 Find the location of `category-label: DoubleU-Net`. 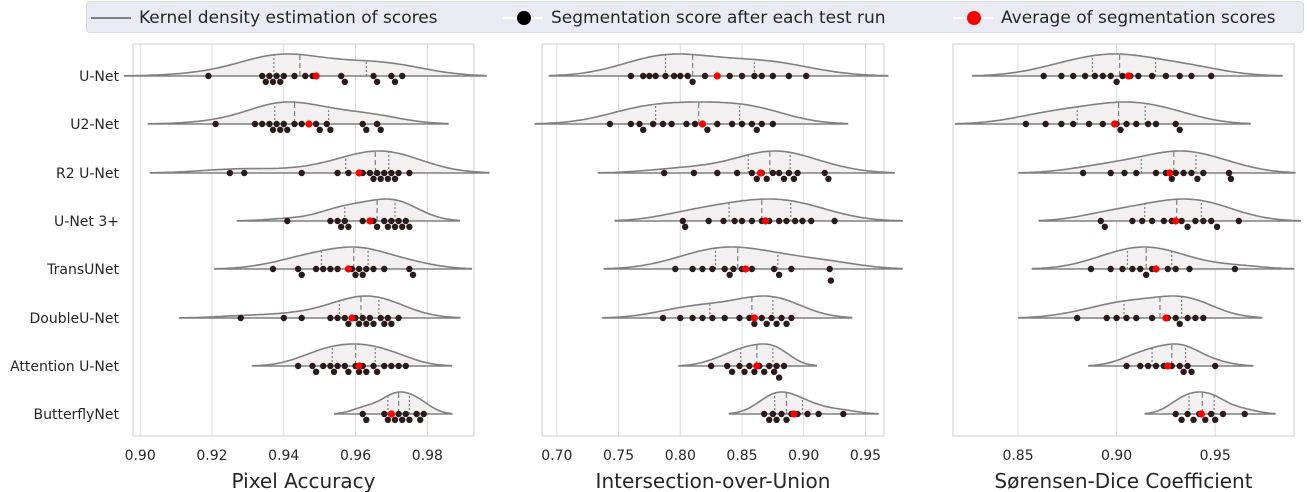

category-label: DoubleU-Net is located at coordinates (75, 319).